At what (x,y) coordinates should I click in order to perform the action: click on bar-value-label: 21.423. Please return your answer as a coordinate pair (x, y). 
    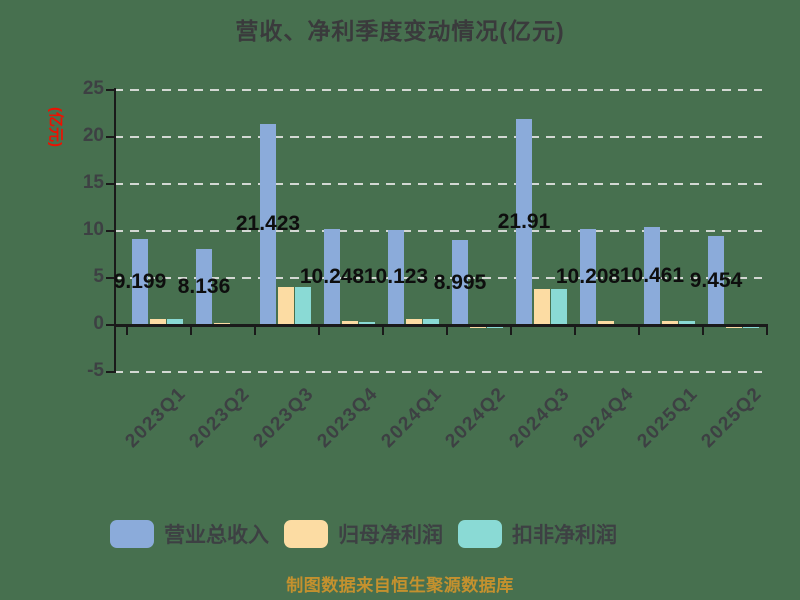
    Looking at the image, I should click on (268, 224).